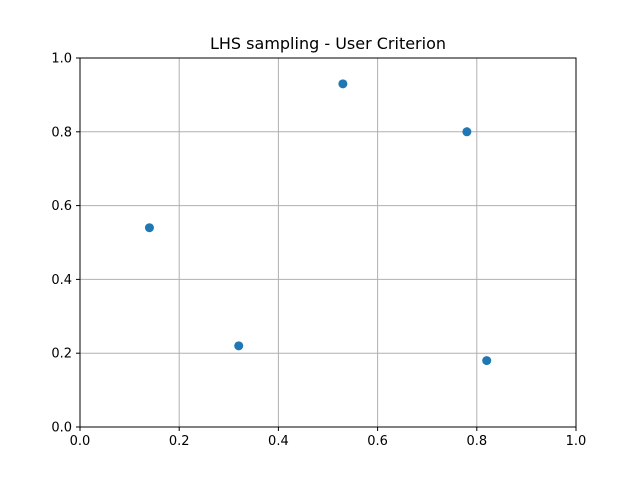 This screenshot has height=480, width=640. What do you see at coordinates (61, 59) in the screenshot?
I see `y-tick-label: 1.0` at bounding box center [61, 59].